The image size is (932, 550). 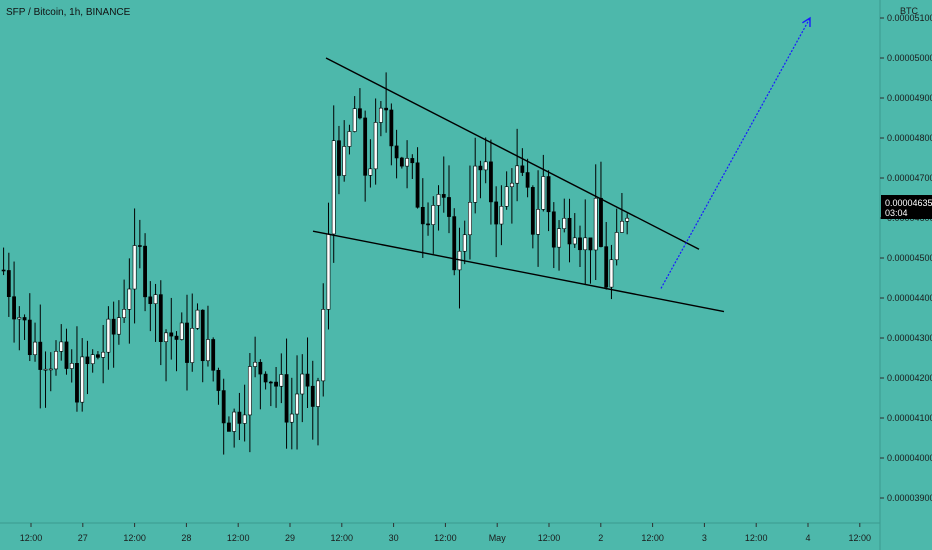 What do you see at coordinates (909, 258) in the screenshot?
I see `price-tick-label: 0.00004500` at bounding box center [909, 258].